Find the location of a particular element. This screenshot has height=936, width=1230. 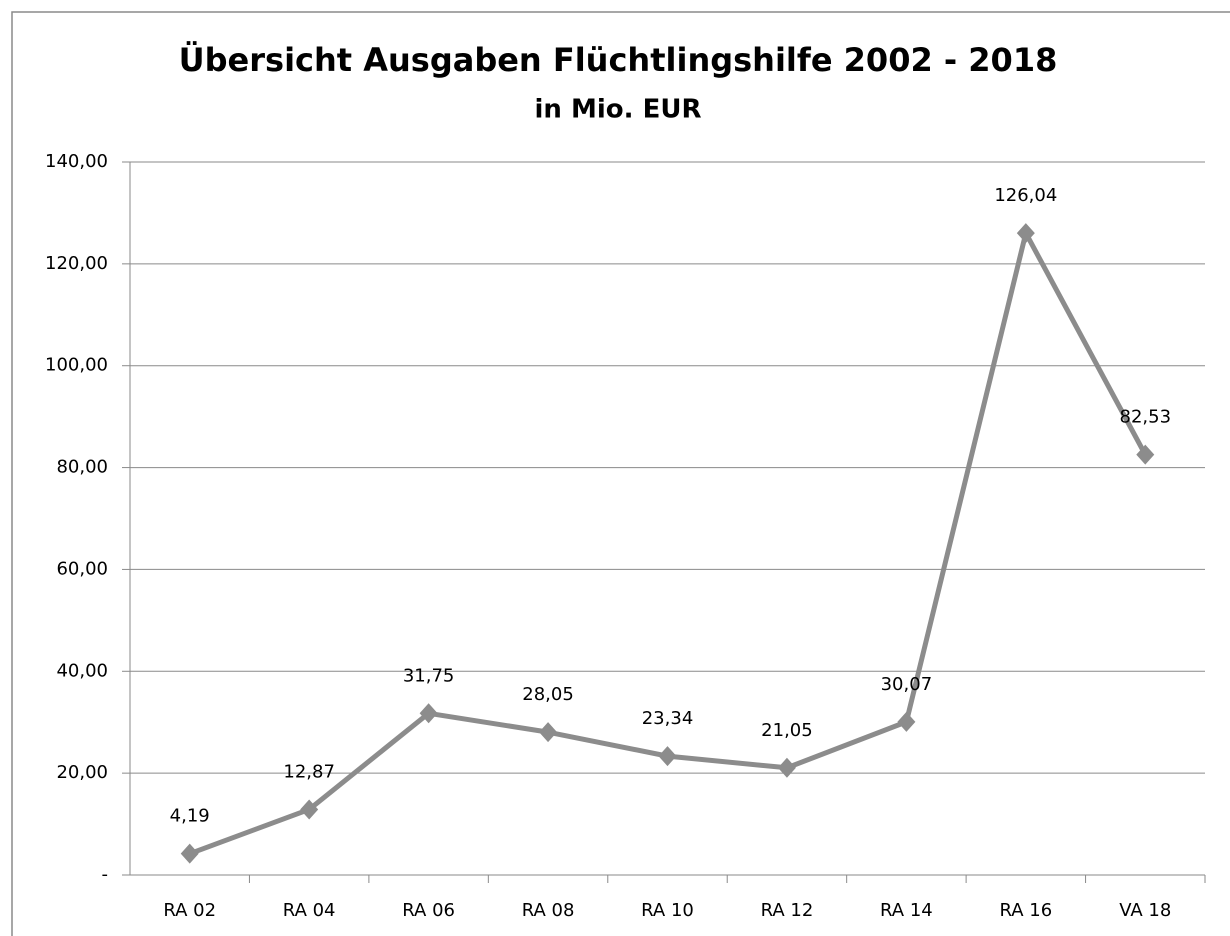

x-tick-label: RA 02 is located at coordinates (189, 910).